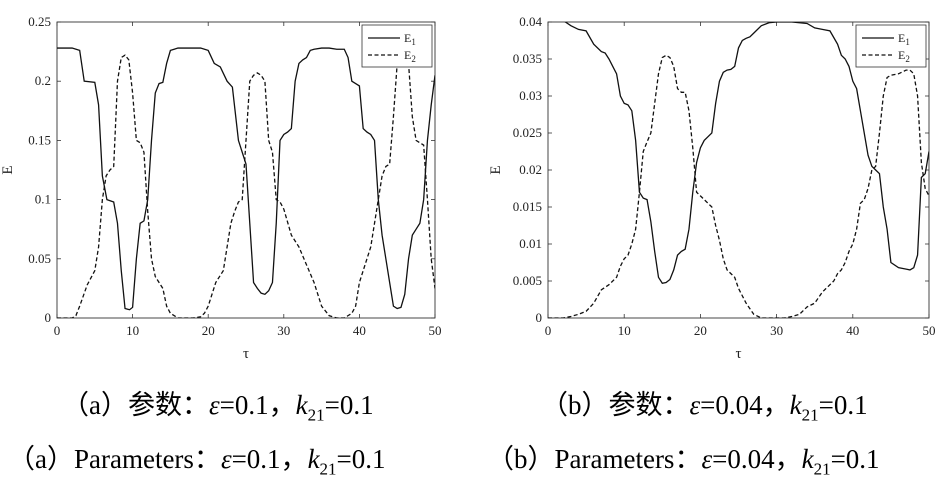 The width and height of the screenshot is (942, 502). I want to click on y-tick-label-b: 0.02, so click(530, 169).